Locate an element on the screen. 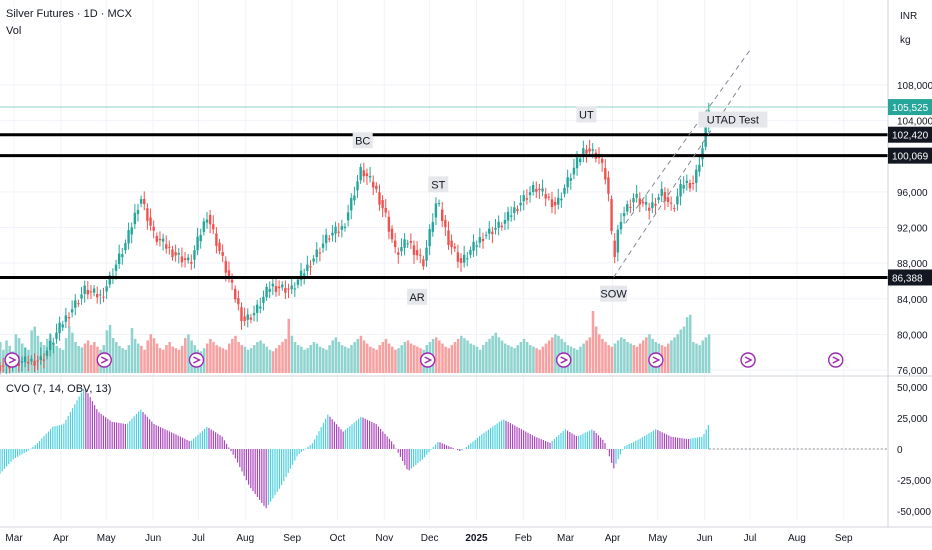 The image size is (932, 550). symbol-title: Silver Futures · 1D · MCX is located at coordinates (69, 14).